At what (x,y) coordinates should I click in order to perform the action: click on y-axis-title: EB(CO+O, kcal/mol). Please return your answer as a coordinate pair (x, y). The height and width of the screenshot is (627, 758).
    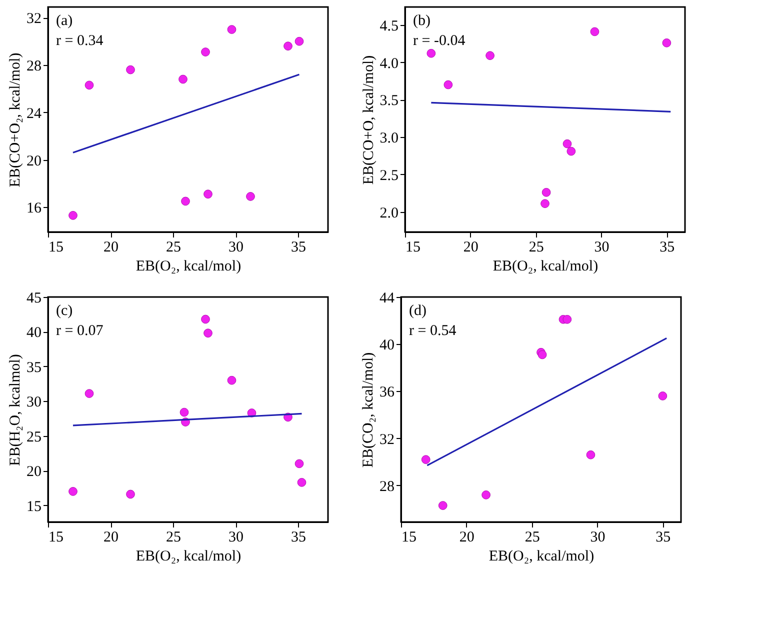
    Looking at the image, I should click on (368, 120).